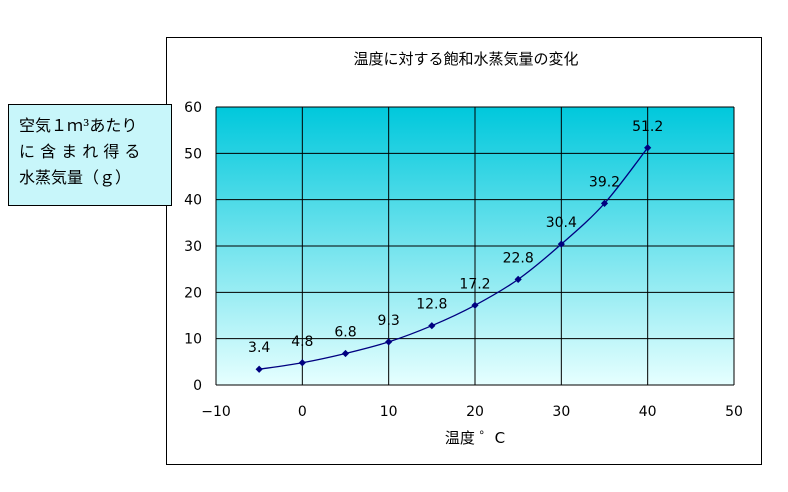 Image resolution: width=788 pixels, height=492 pixels. I want to click on x-tick-label: −10, so click(216, 412).